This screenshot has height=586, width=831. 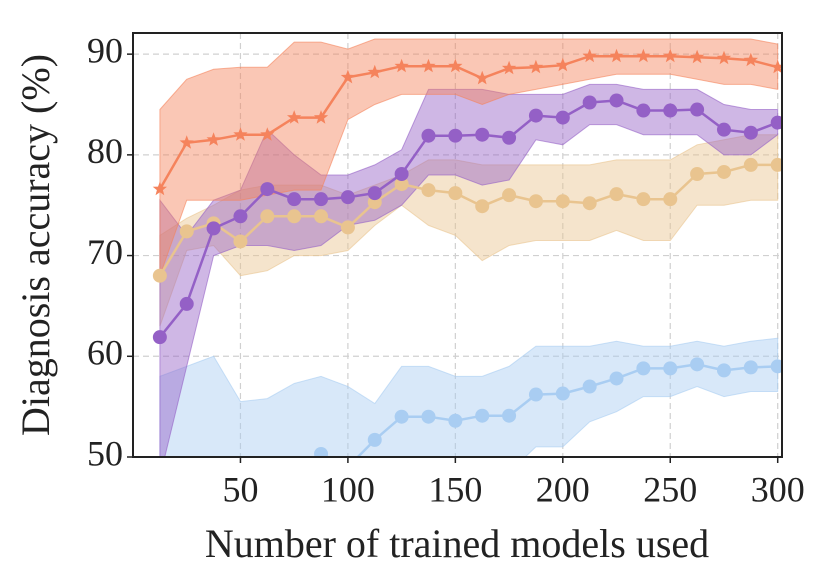 What do you see at coordinates (105, 252) in the screenshot?
I see `y-tick-label: 70` at bounding box center [105, 252].